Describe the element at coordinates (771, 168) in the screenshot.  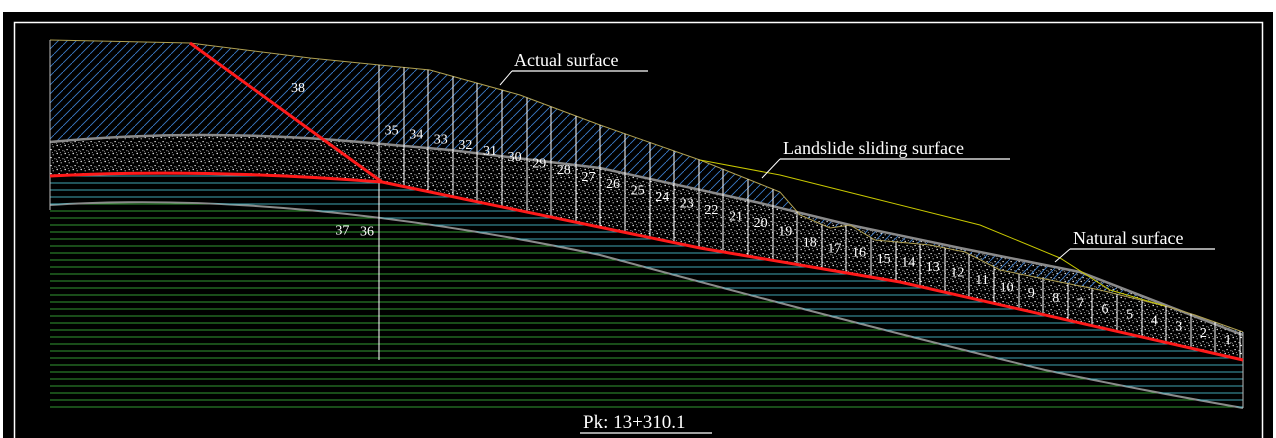
I see `leader-sliding-surface-tick` at that location.